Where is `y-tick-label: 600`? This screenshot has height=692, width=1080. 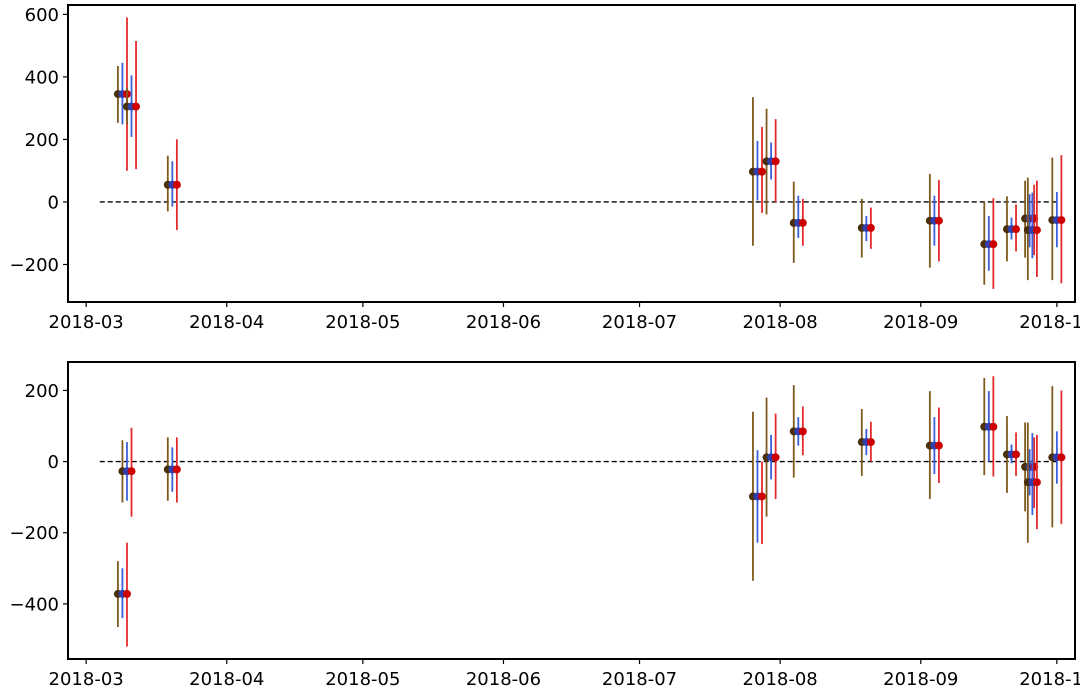
y-tick-label: 600 is located at coordinates (42, 15).